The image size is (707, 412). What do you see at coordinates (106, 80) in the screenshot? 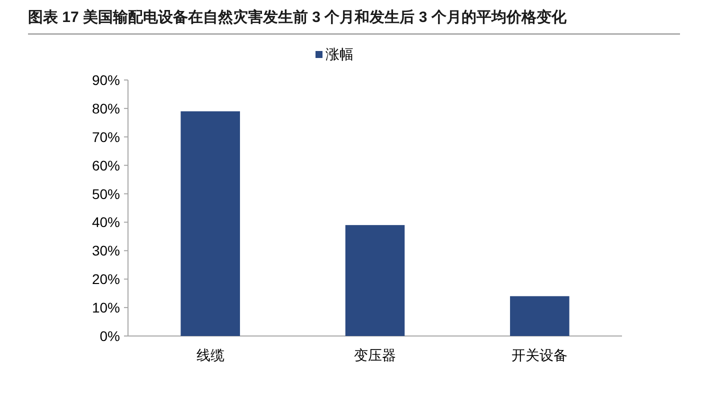
I see `y-tick-label: 90%` at bounding box center [106, 80].